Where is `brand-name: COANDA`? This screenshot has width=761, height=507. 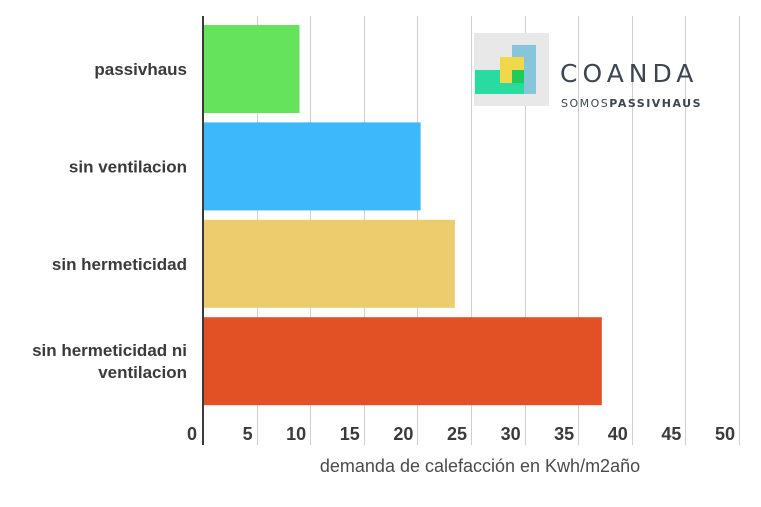
brand-name: COANDA is located at coordinates (629, 73).